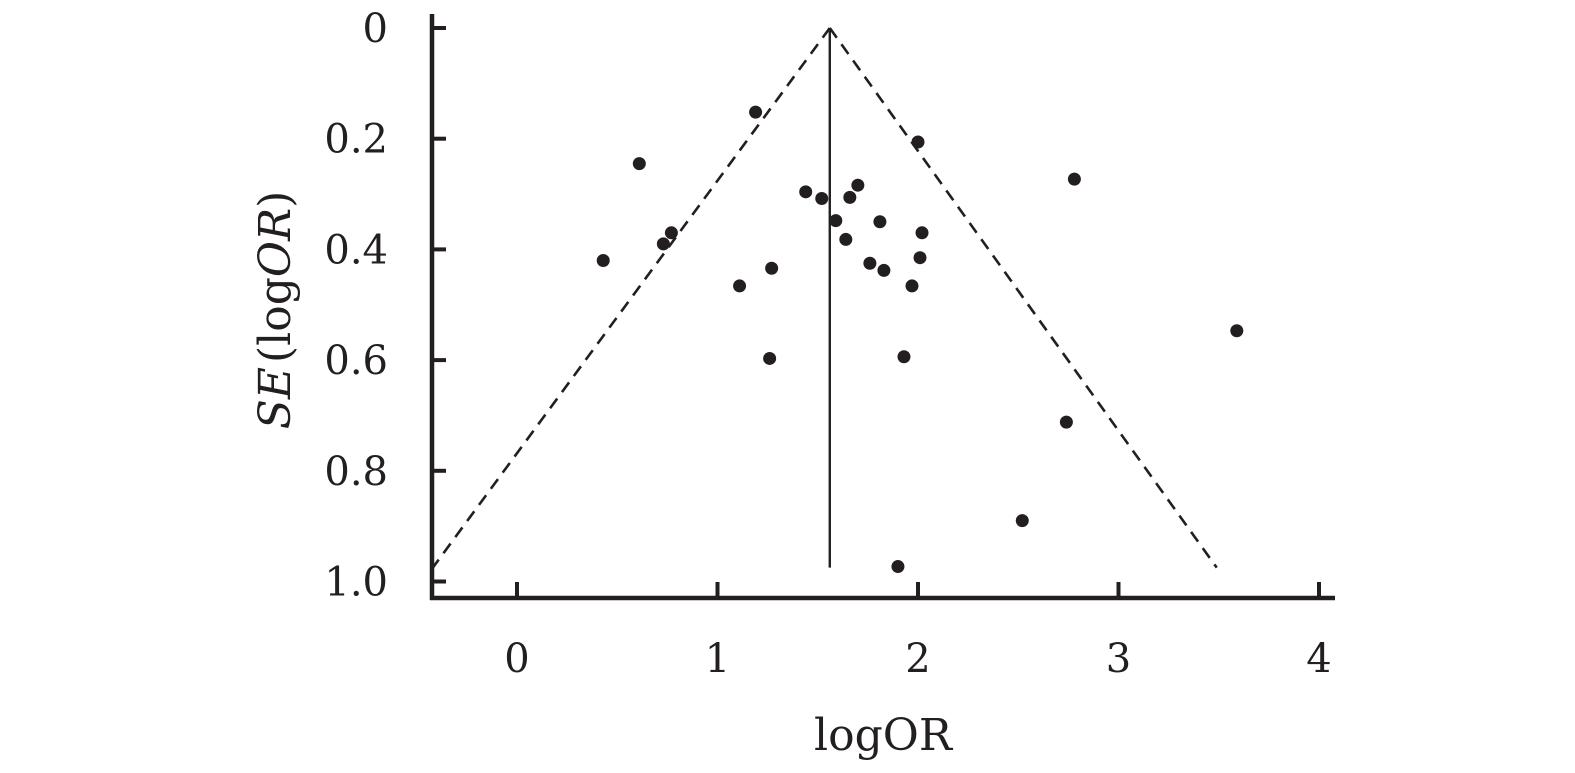  I want to click on x-tick-label: 1, so click(717, 659).